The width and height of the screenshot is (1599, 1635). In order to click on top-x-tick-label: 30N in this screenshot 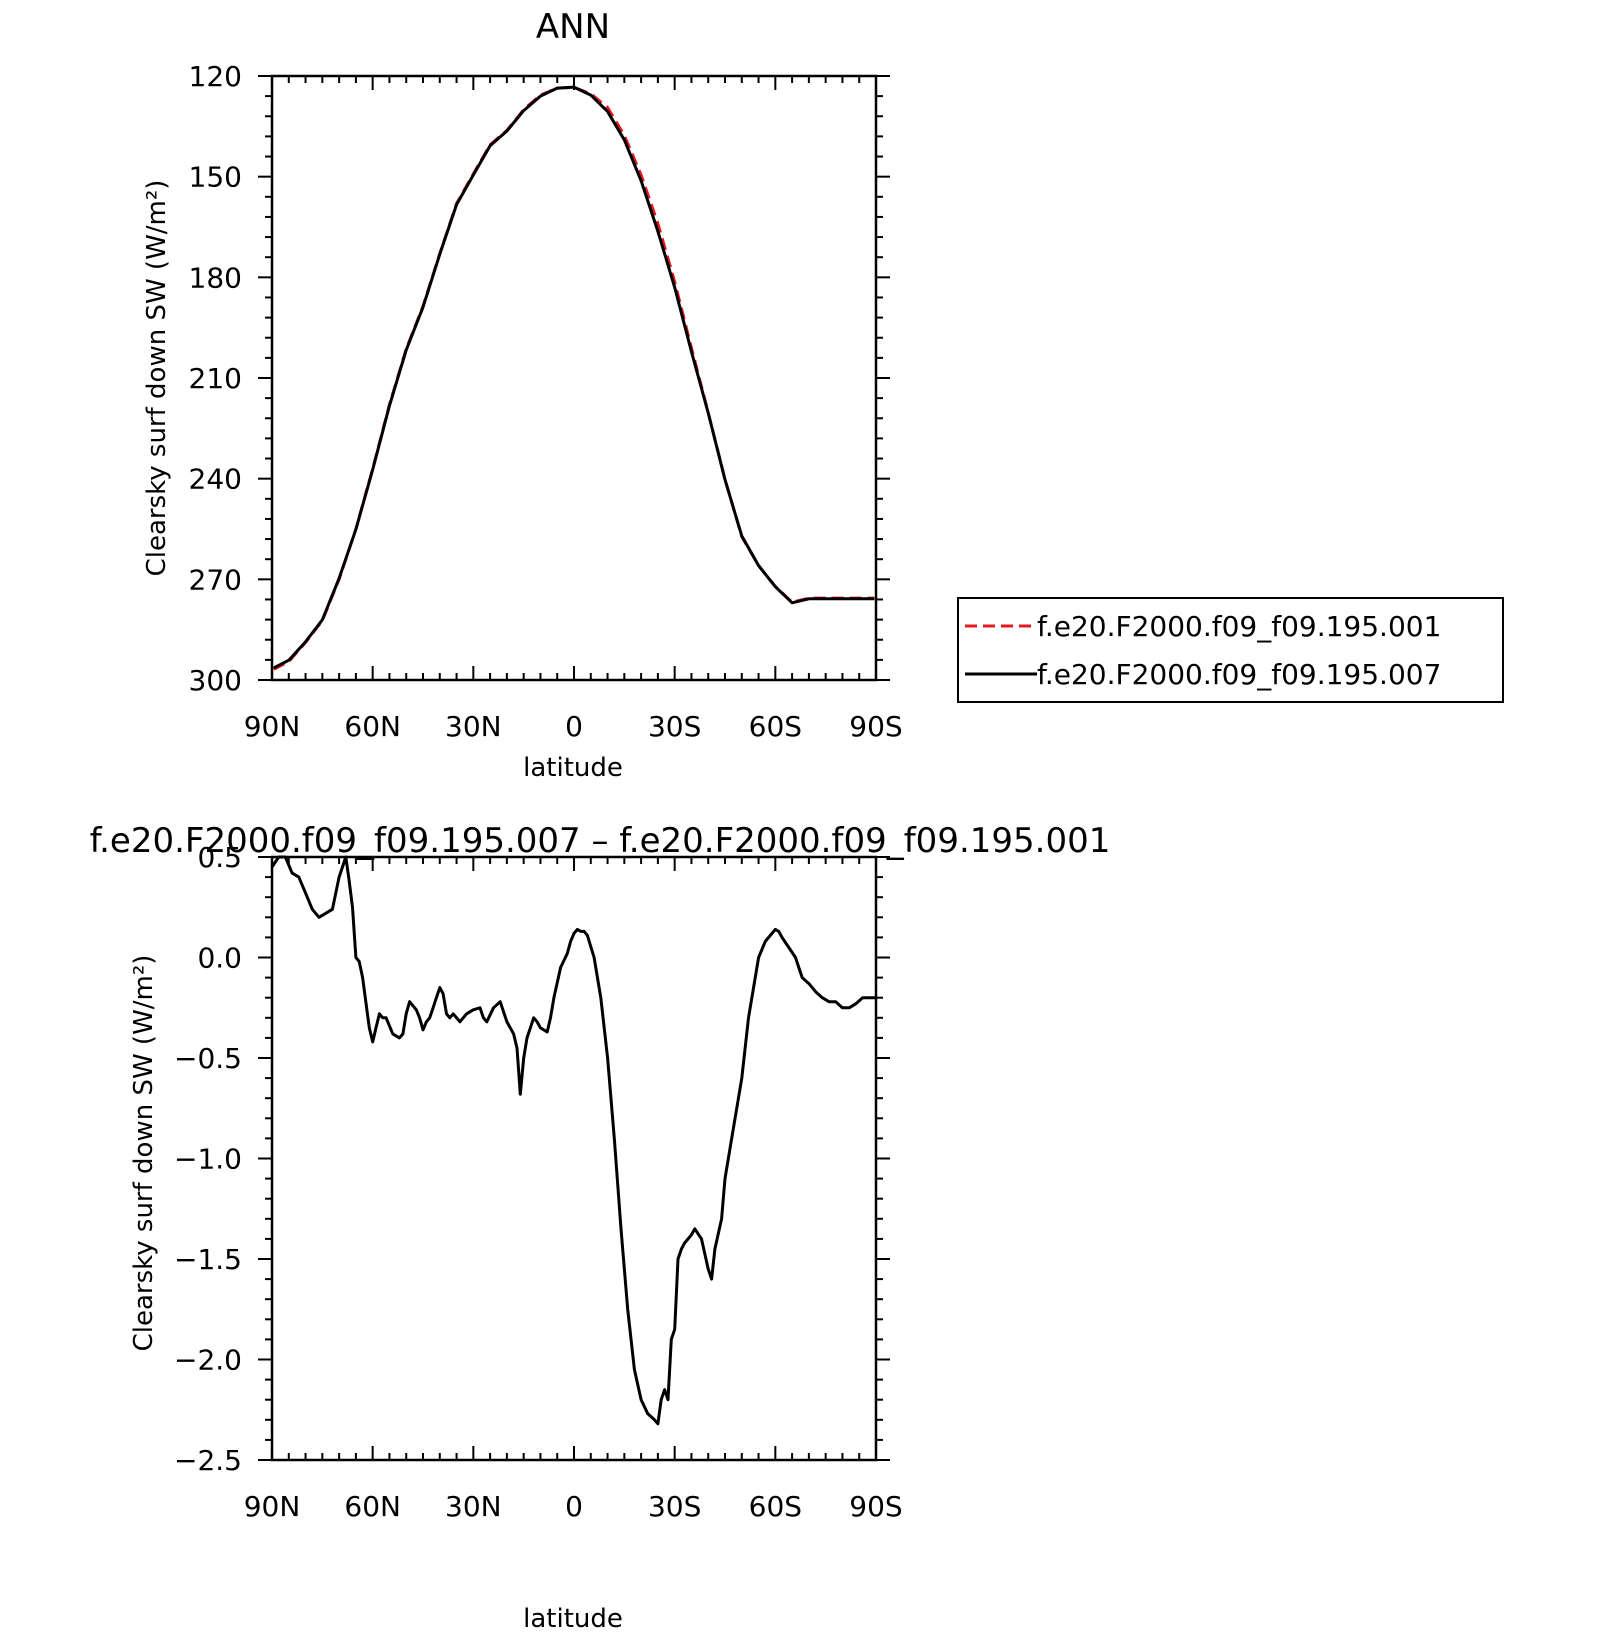, I will do `click(473, 726)`.